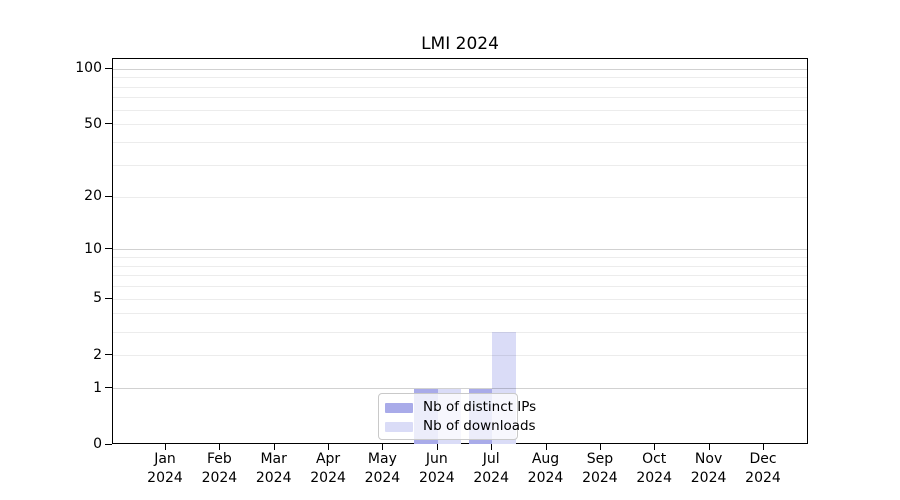 The image size is (900, 500). I want to click on downloads-swatch-icon, so click(399, 426).